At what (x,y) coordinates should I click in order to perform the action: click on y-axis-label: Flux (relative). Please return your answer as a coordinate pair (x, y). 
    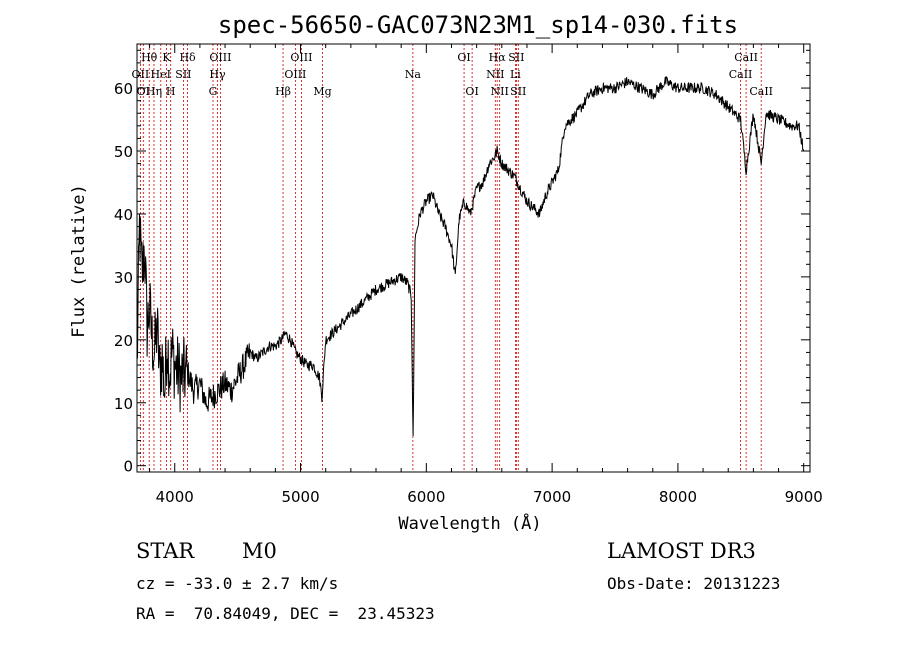
    Looking at the image, I should click on (79, 261).